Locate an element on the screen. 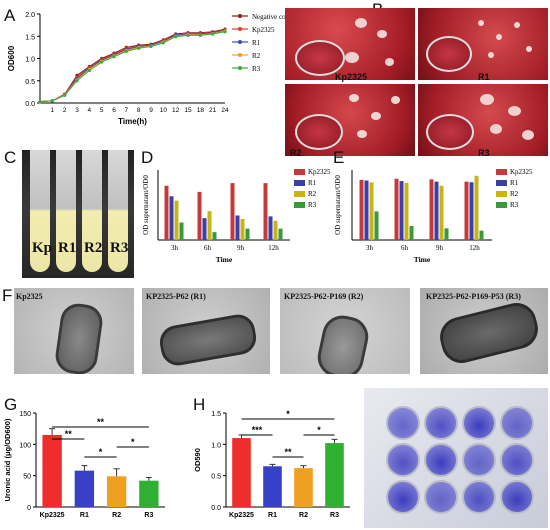  x-axis-title: Time is located at coordinates (224, 259).